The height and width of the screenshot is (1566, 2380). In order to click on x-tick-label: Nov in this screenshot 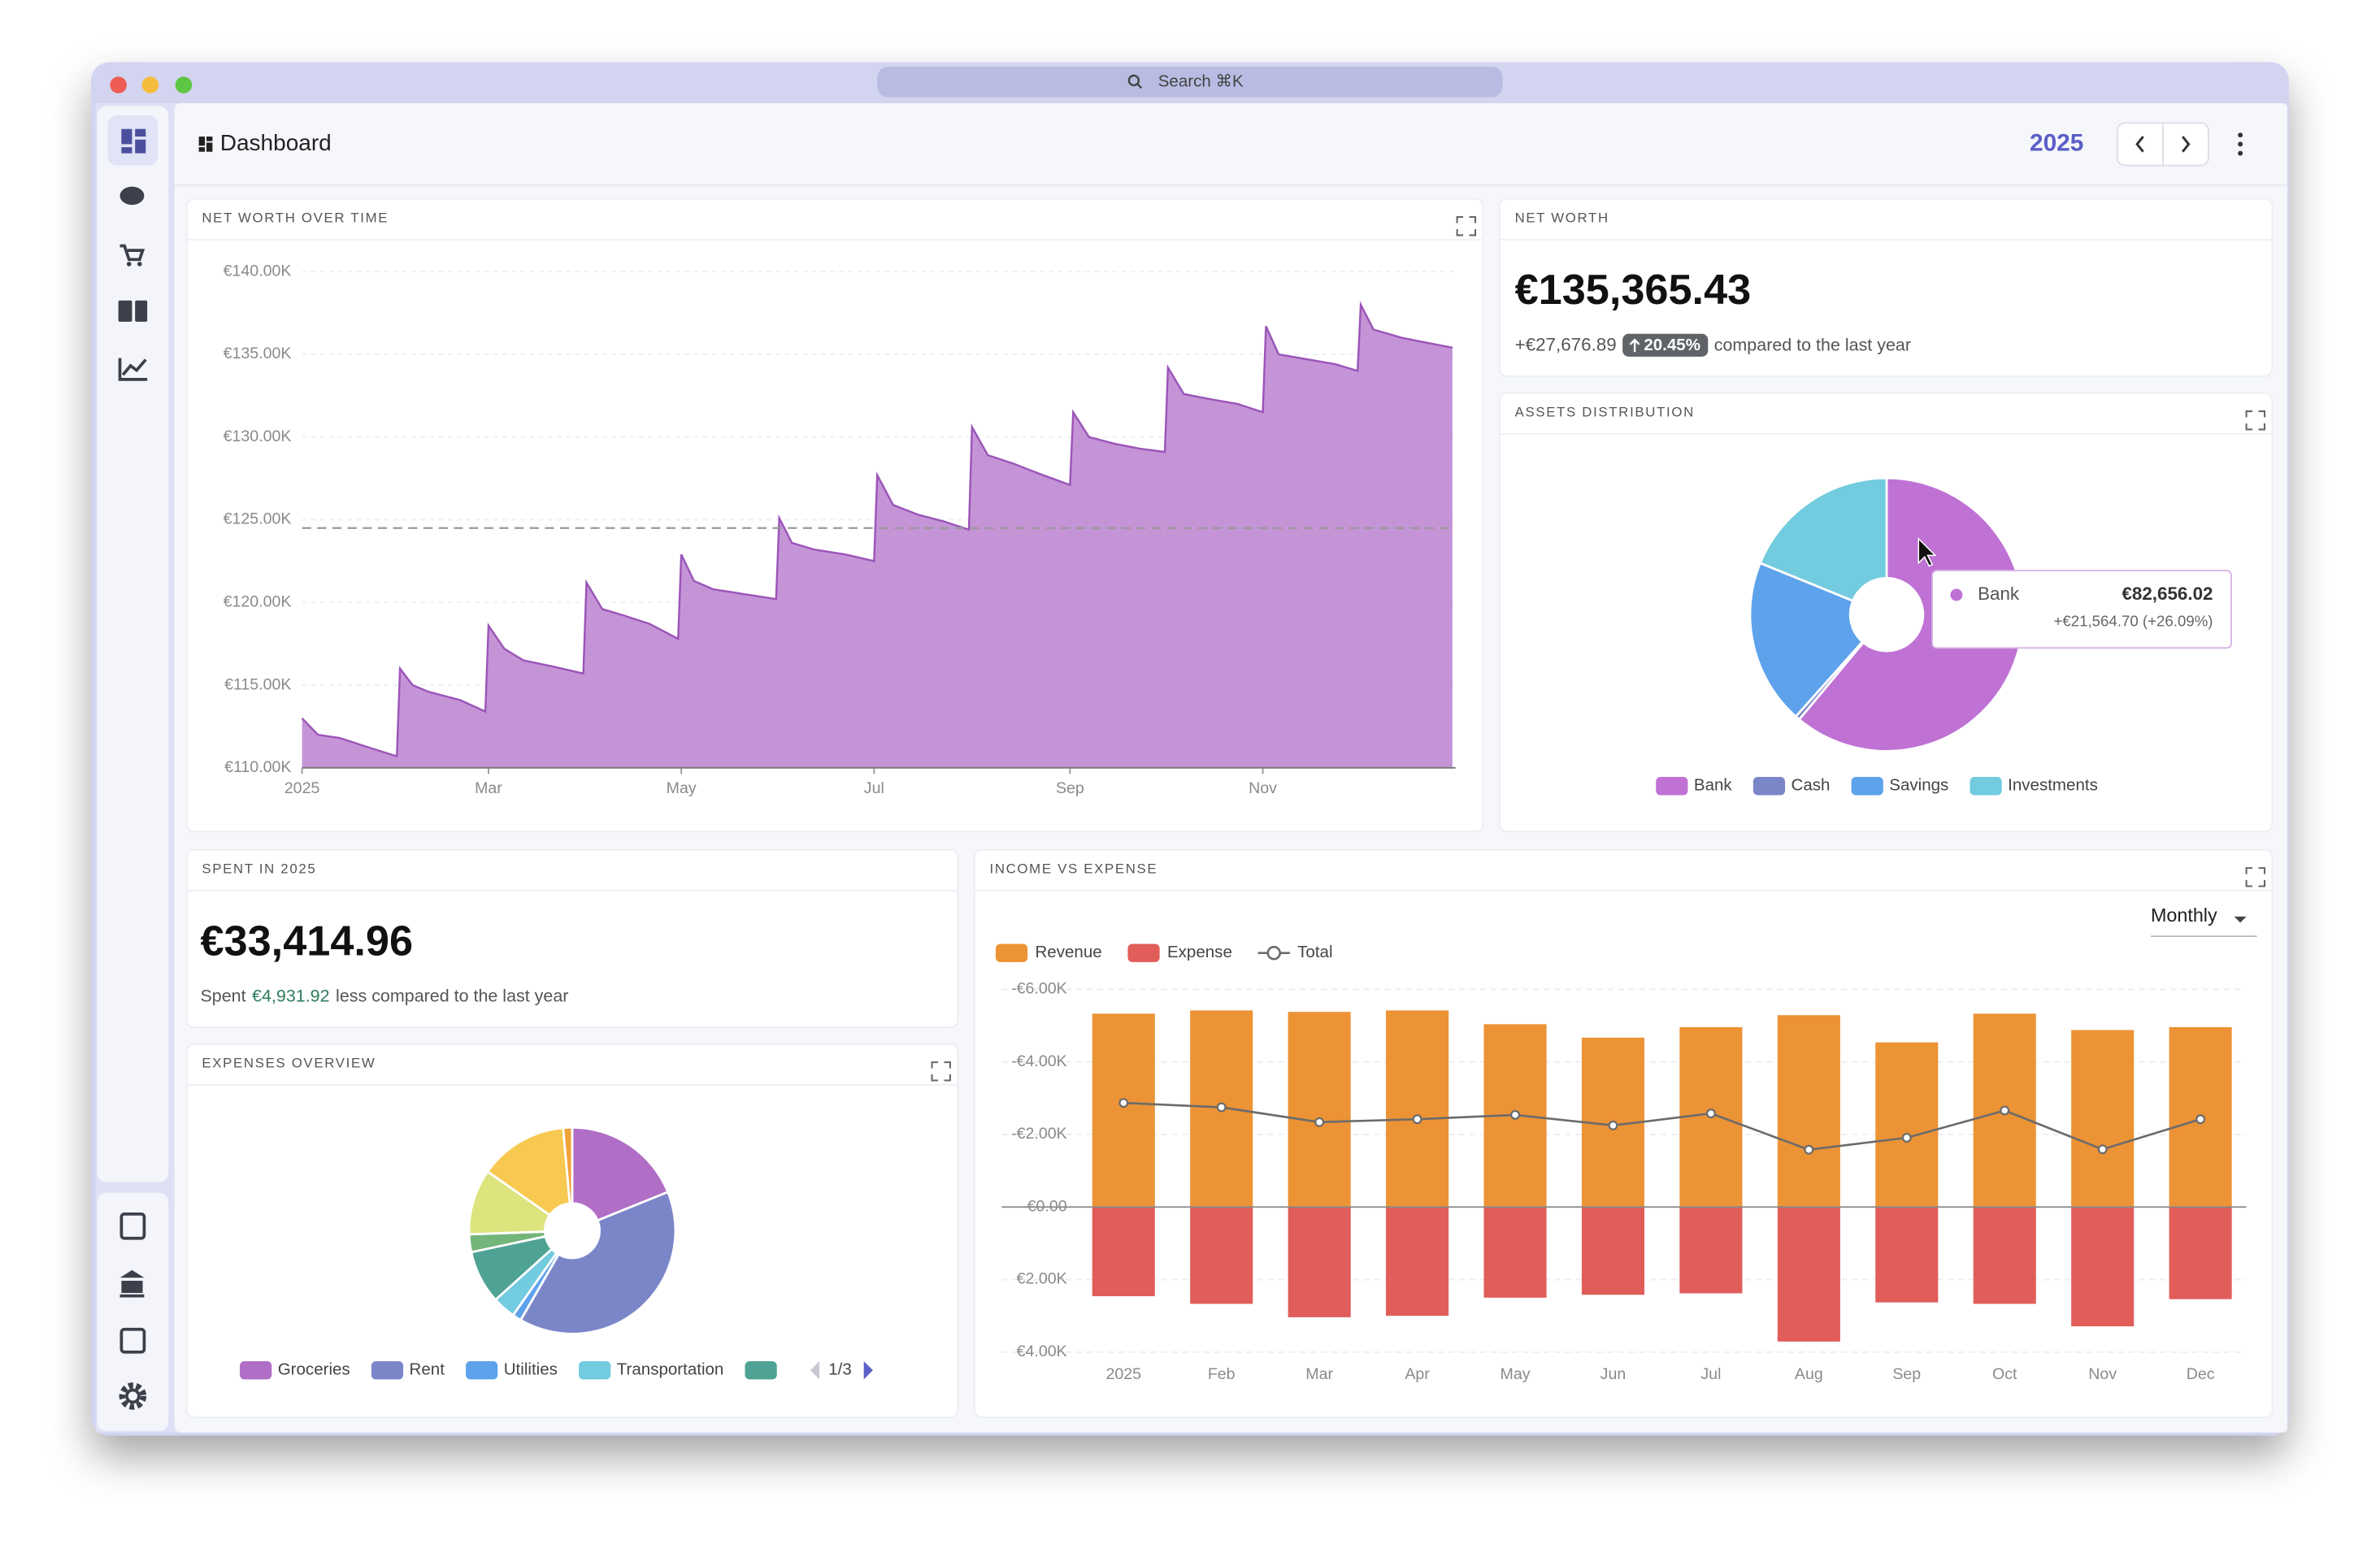, I will do `click(2102, 1374)`.